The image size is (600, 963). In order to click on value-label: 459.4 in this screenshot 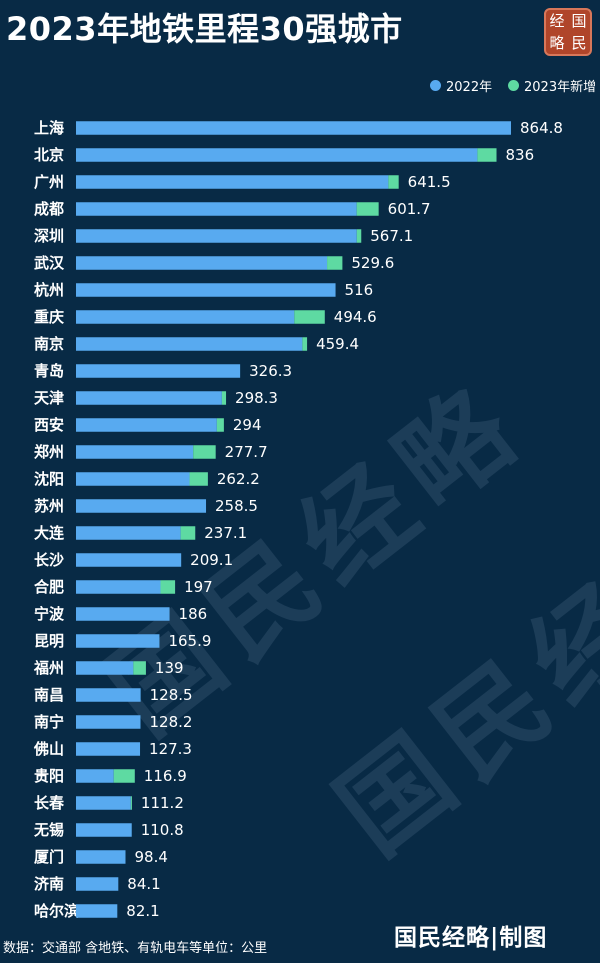, I will do `click(337, 344)`.